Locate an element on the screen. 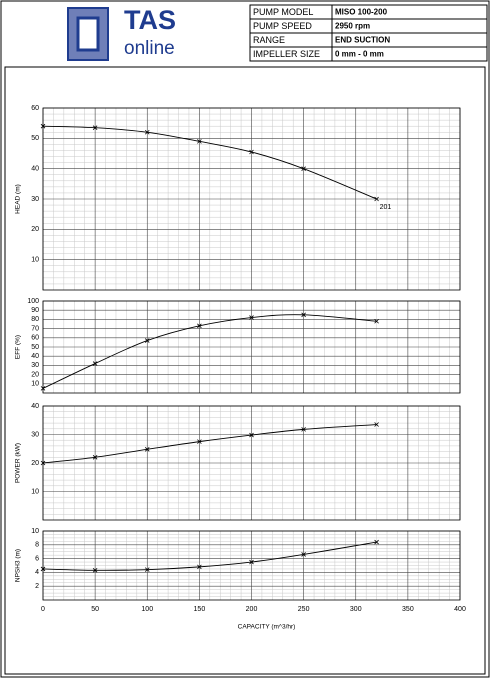 This screenshot has width=490, height=678. x-tick-label: 100 is located at coordinates (147, 609).